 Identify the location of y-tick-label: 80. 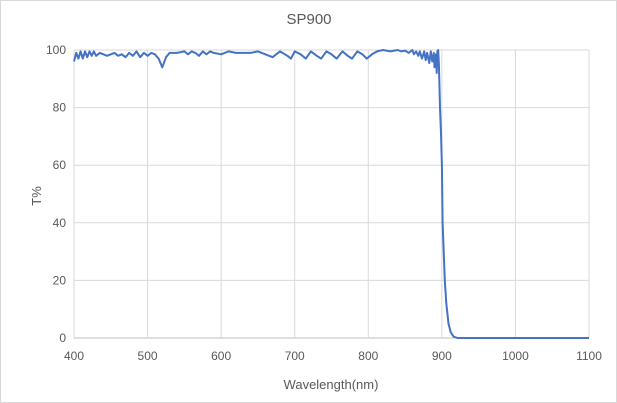
(60, 108).